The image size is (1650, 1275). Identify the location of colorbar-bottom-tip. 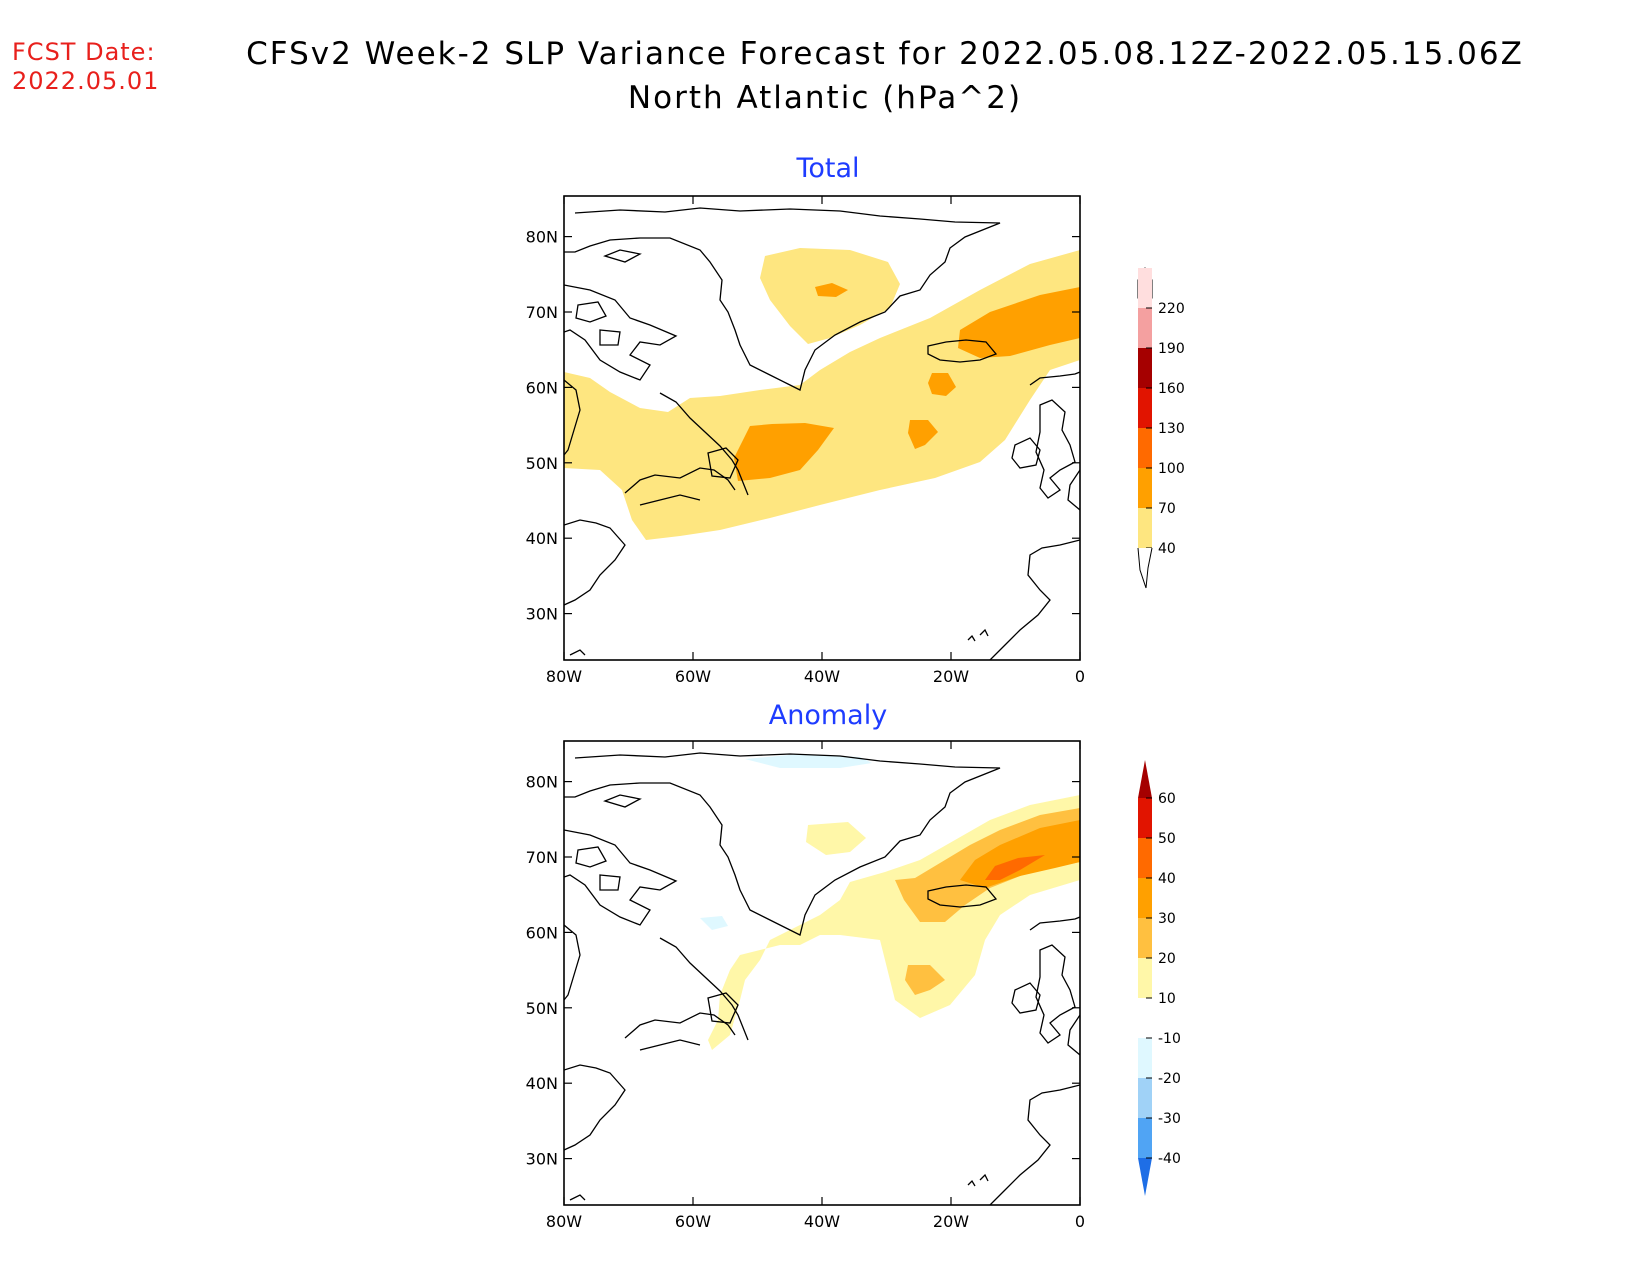
(1145, 1177).